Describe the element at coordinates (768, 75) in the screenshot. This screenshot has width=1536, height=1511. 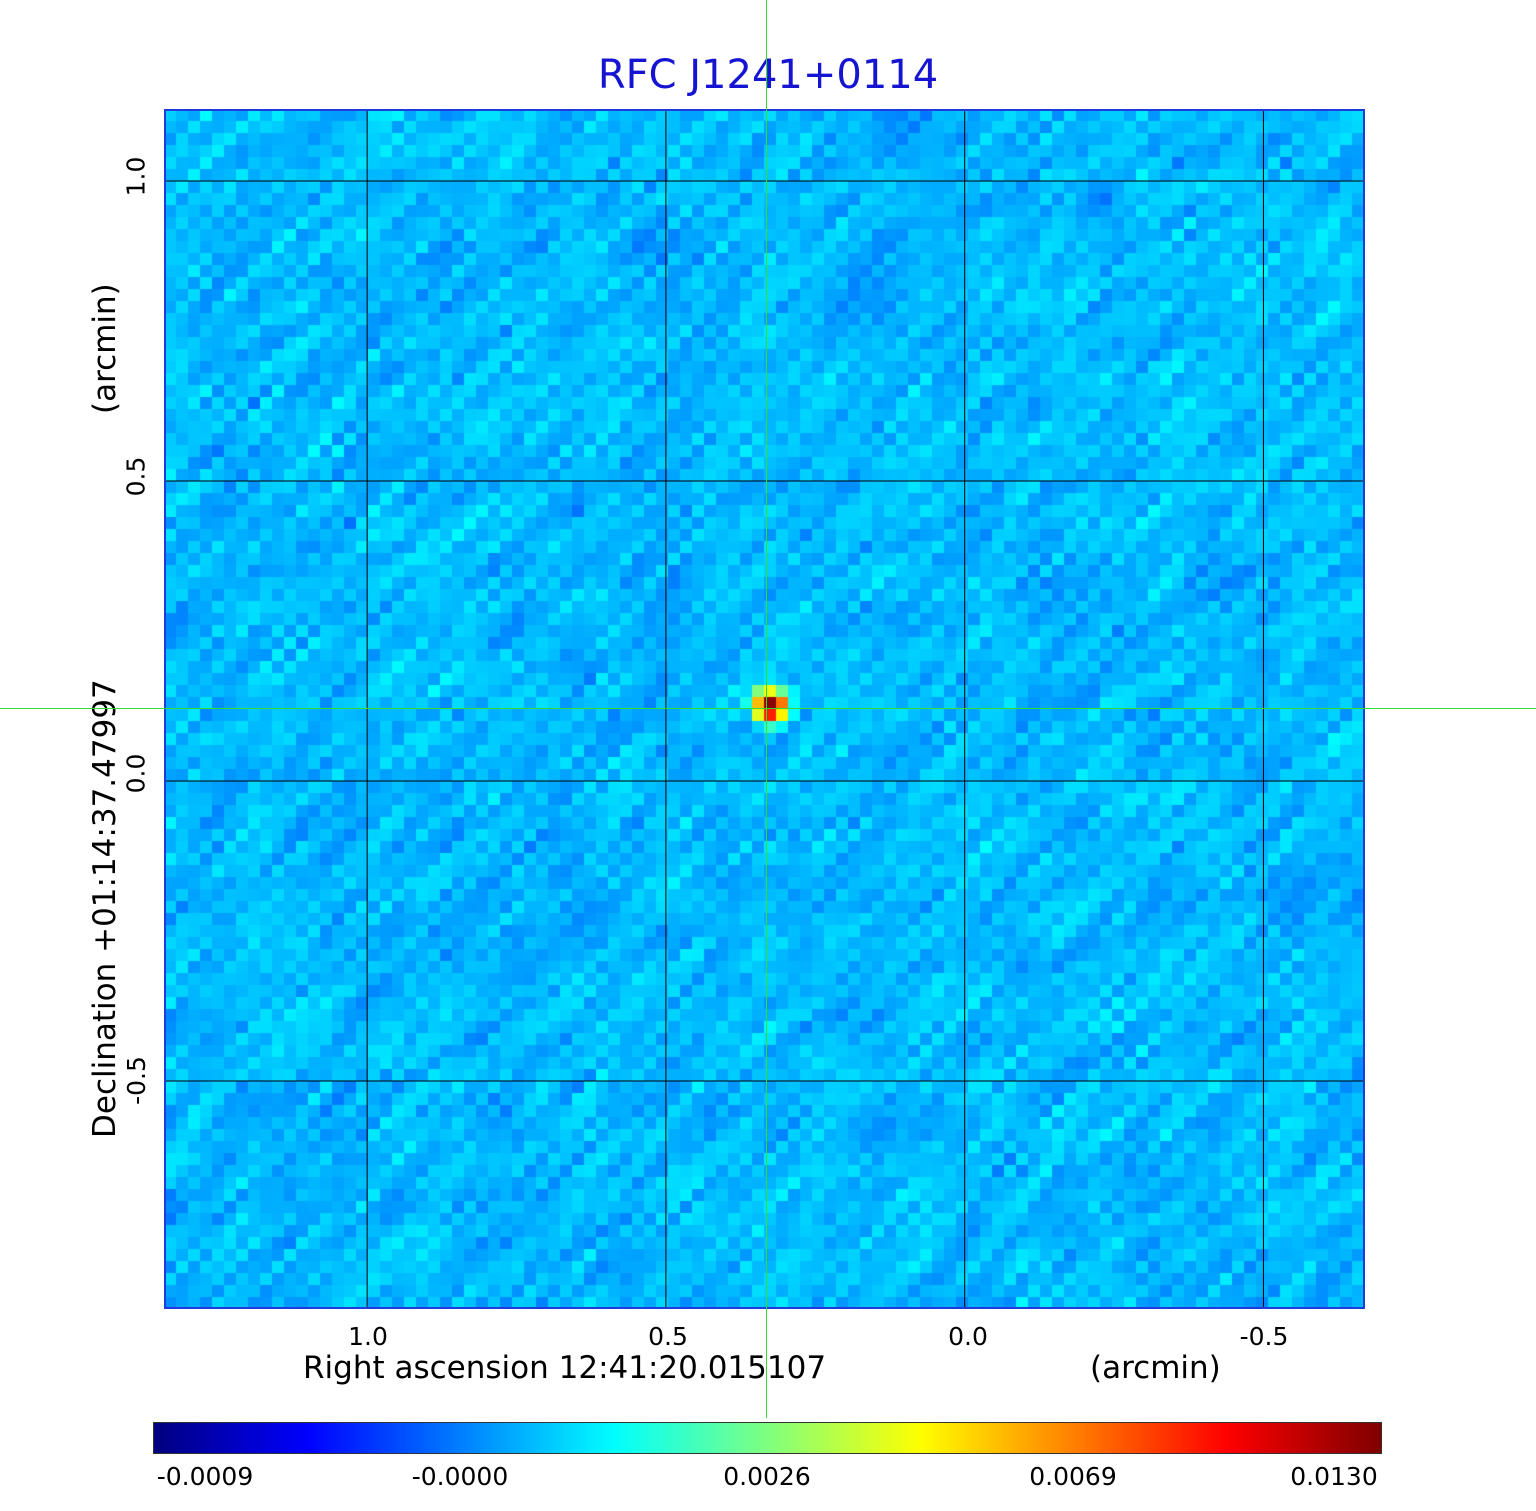
I see `chart-title: RFC J1241+0114` at that location.